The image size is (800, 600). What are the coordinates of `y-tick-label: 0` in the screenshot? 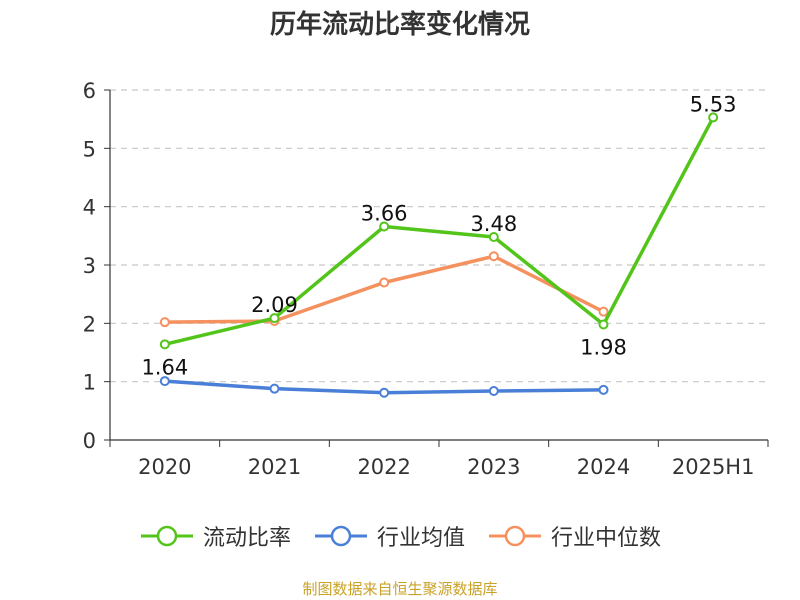 It's located at (89, 441).